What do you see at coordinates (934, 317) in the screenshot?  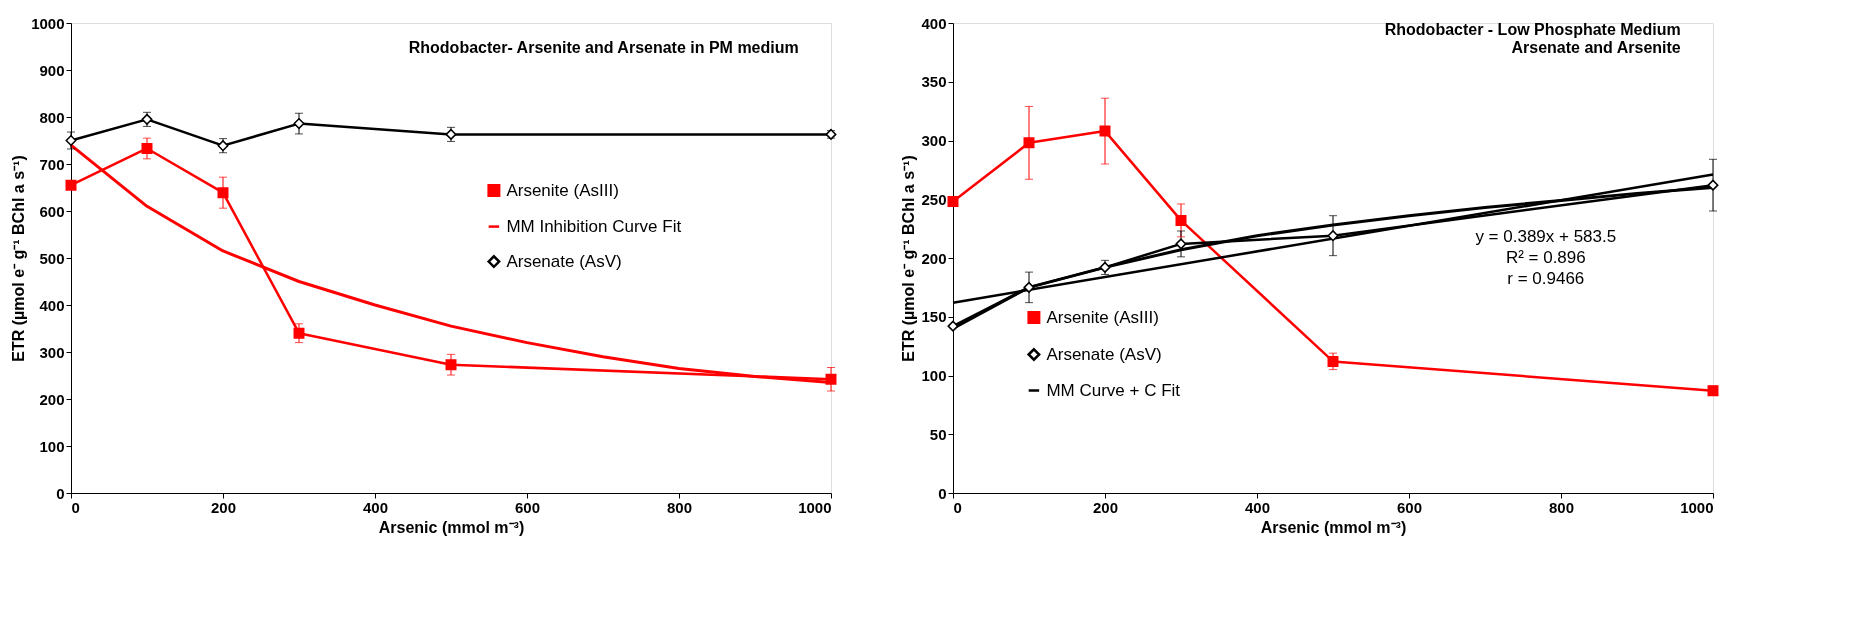 I see `y-tick-label: 150` at bounding box center [934, 317].